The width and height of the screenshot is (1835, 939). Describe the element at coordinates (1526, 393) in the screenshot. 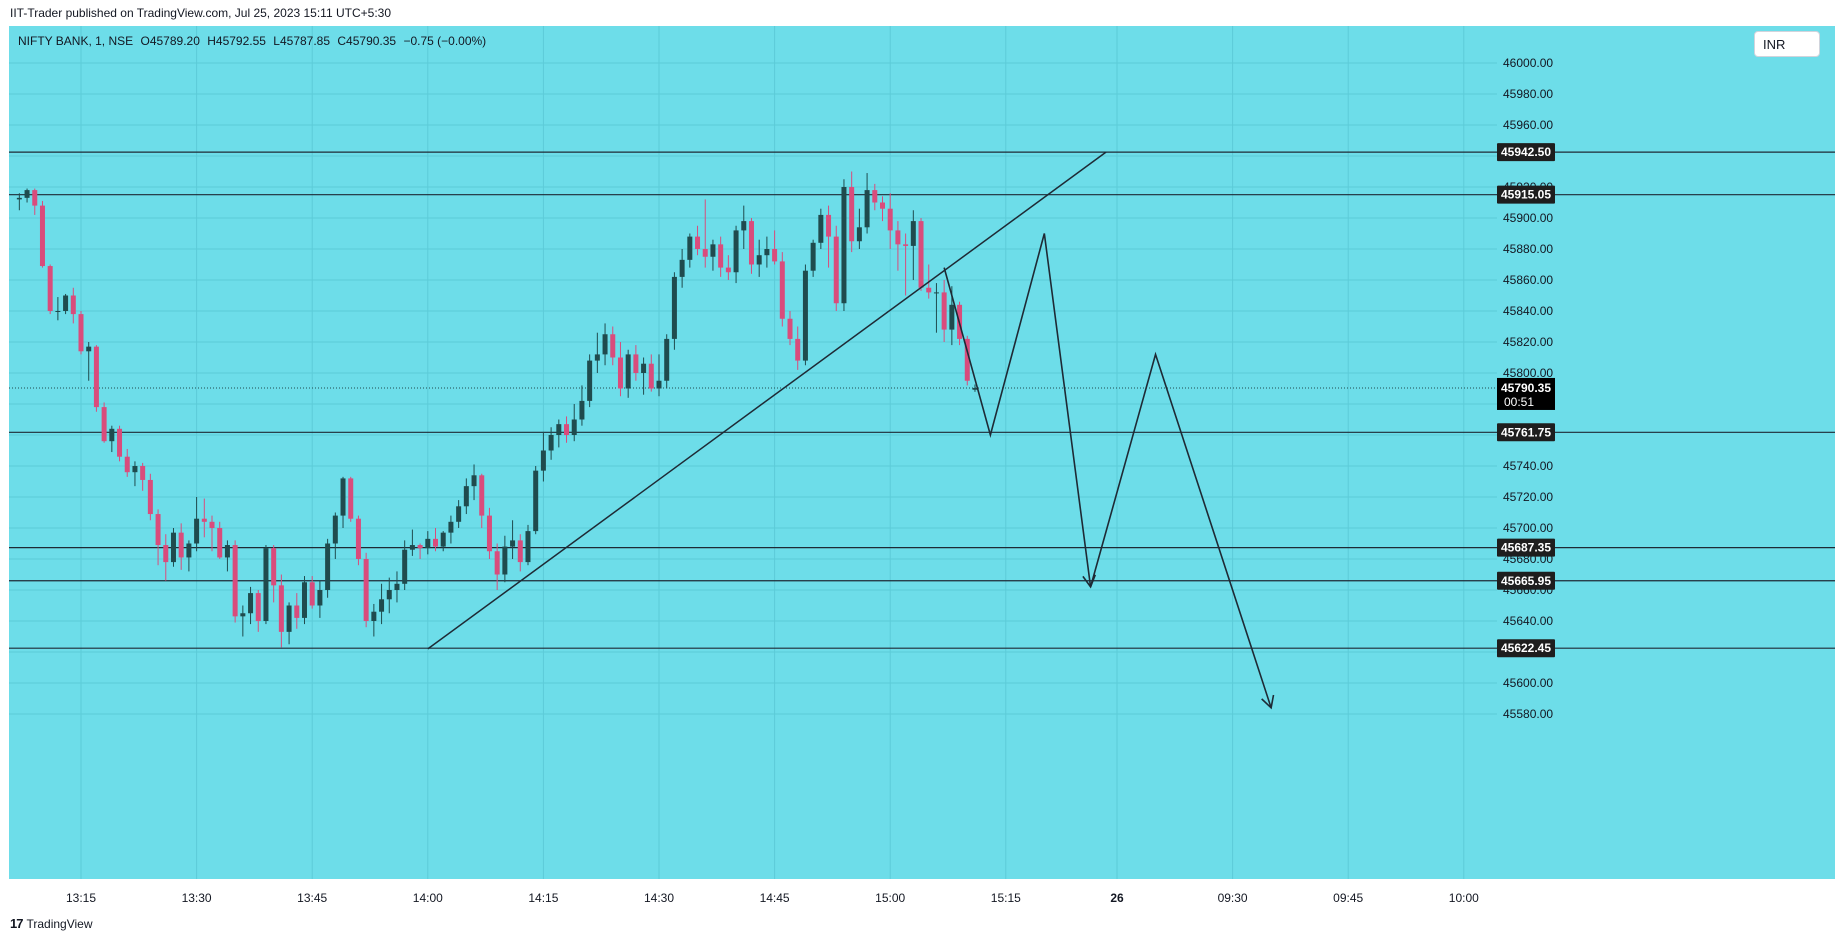

I see `last-price-tag` at that location.